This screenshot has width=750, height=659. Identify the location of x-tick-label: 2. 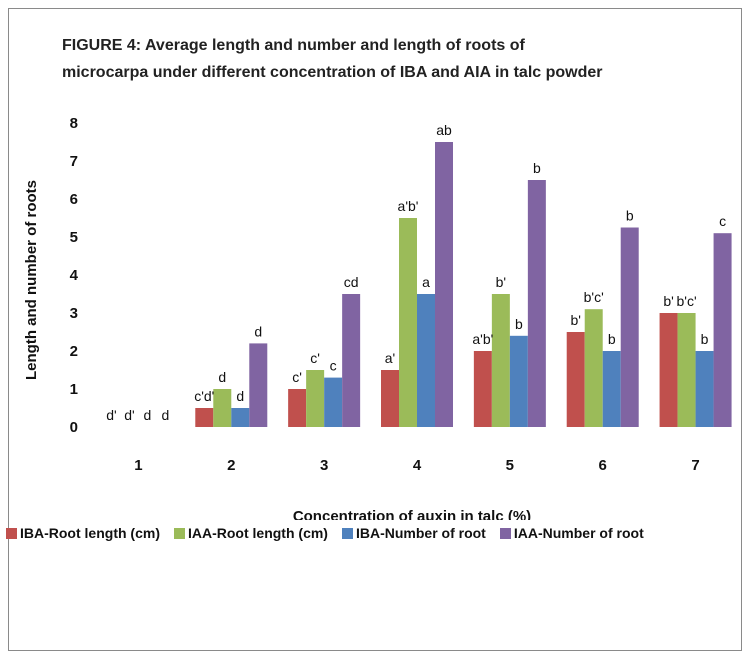
(231, 465).